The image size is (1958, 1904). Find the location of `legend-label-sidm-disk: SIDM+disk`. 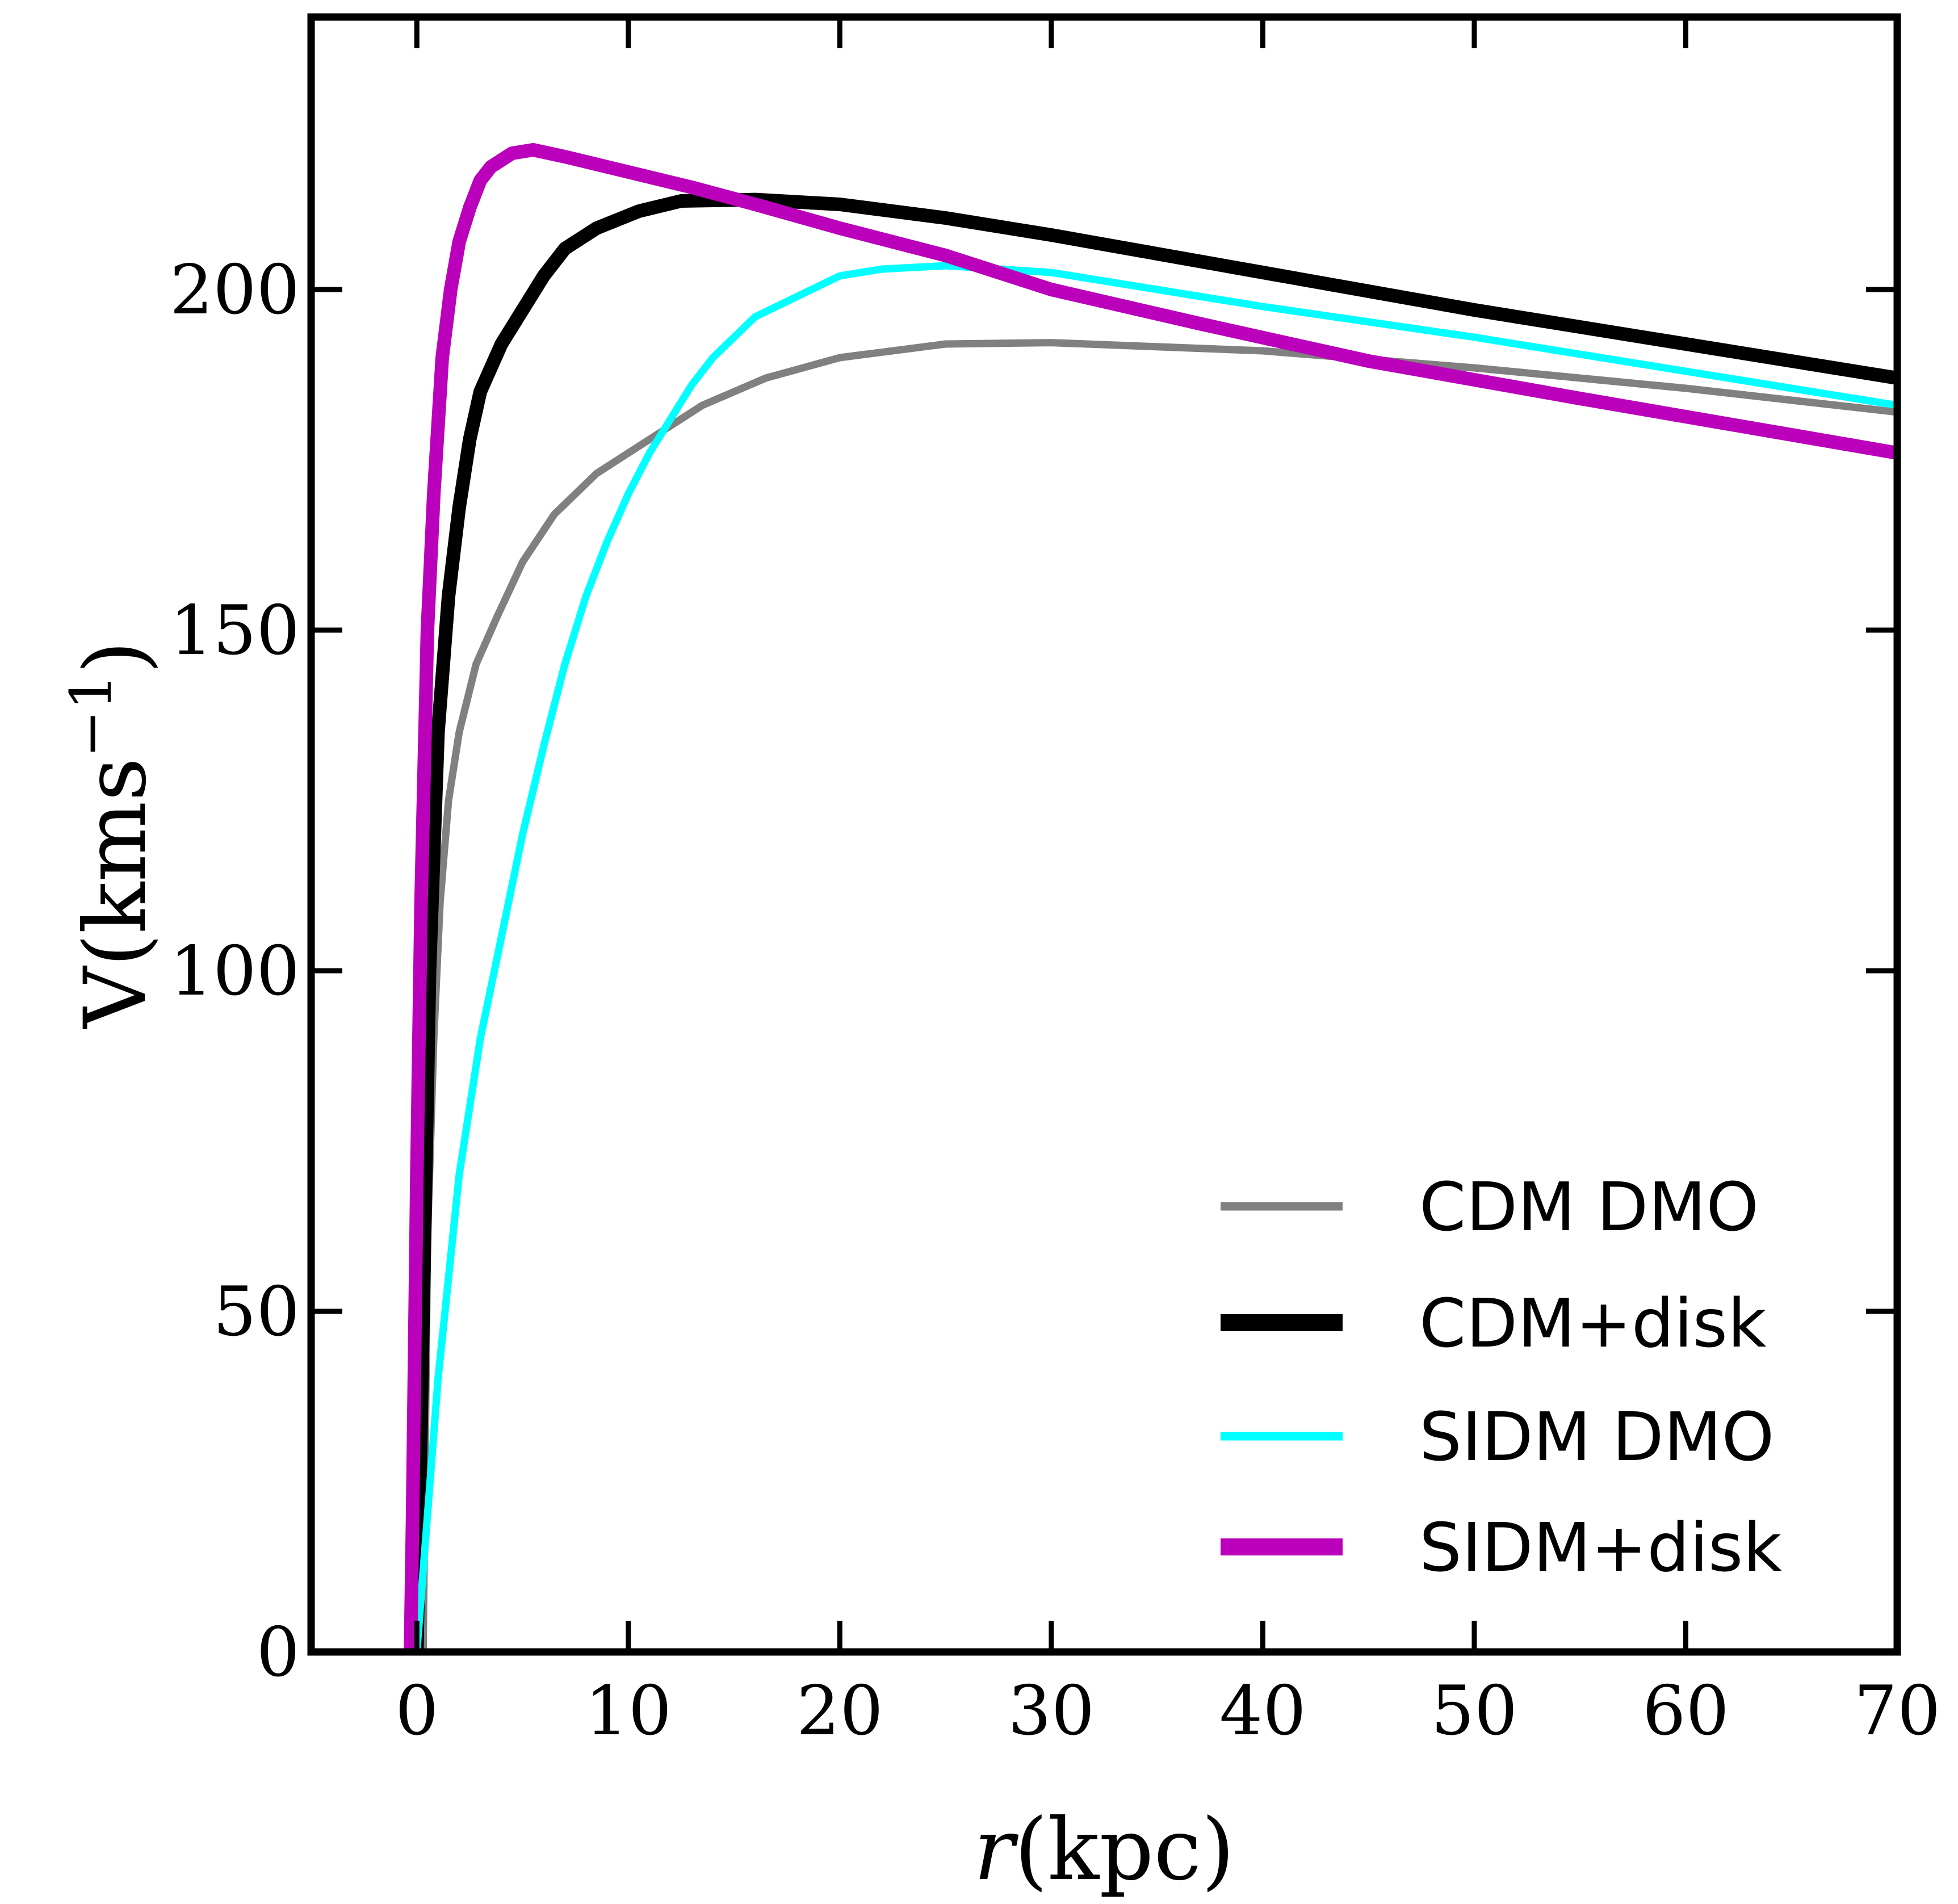

legend-label-sidm-disk: SIDM+disk is located at coordinates (1600, 1547).